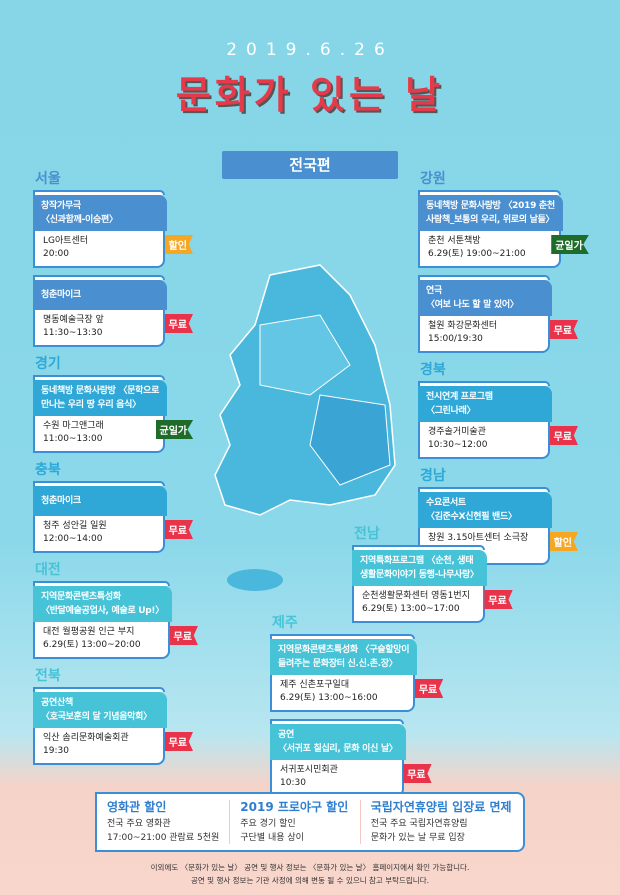  What do you see at coordinates (56, 254) in the screenshot?
I see `event-time: 20:00` at bounding box center [56, 254].